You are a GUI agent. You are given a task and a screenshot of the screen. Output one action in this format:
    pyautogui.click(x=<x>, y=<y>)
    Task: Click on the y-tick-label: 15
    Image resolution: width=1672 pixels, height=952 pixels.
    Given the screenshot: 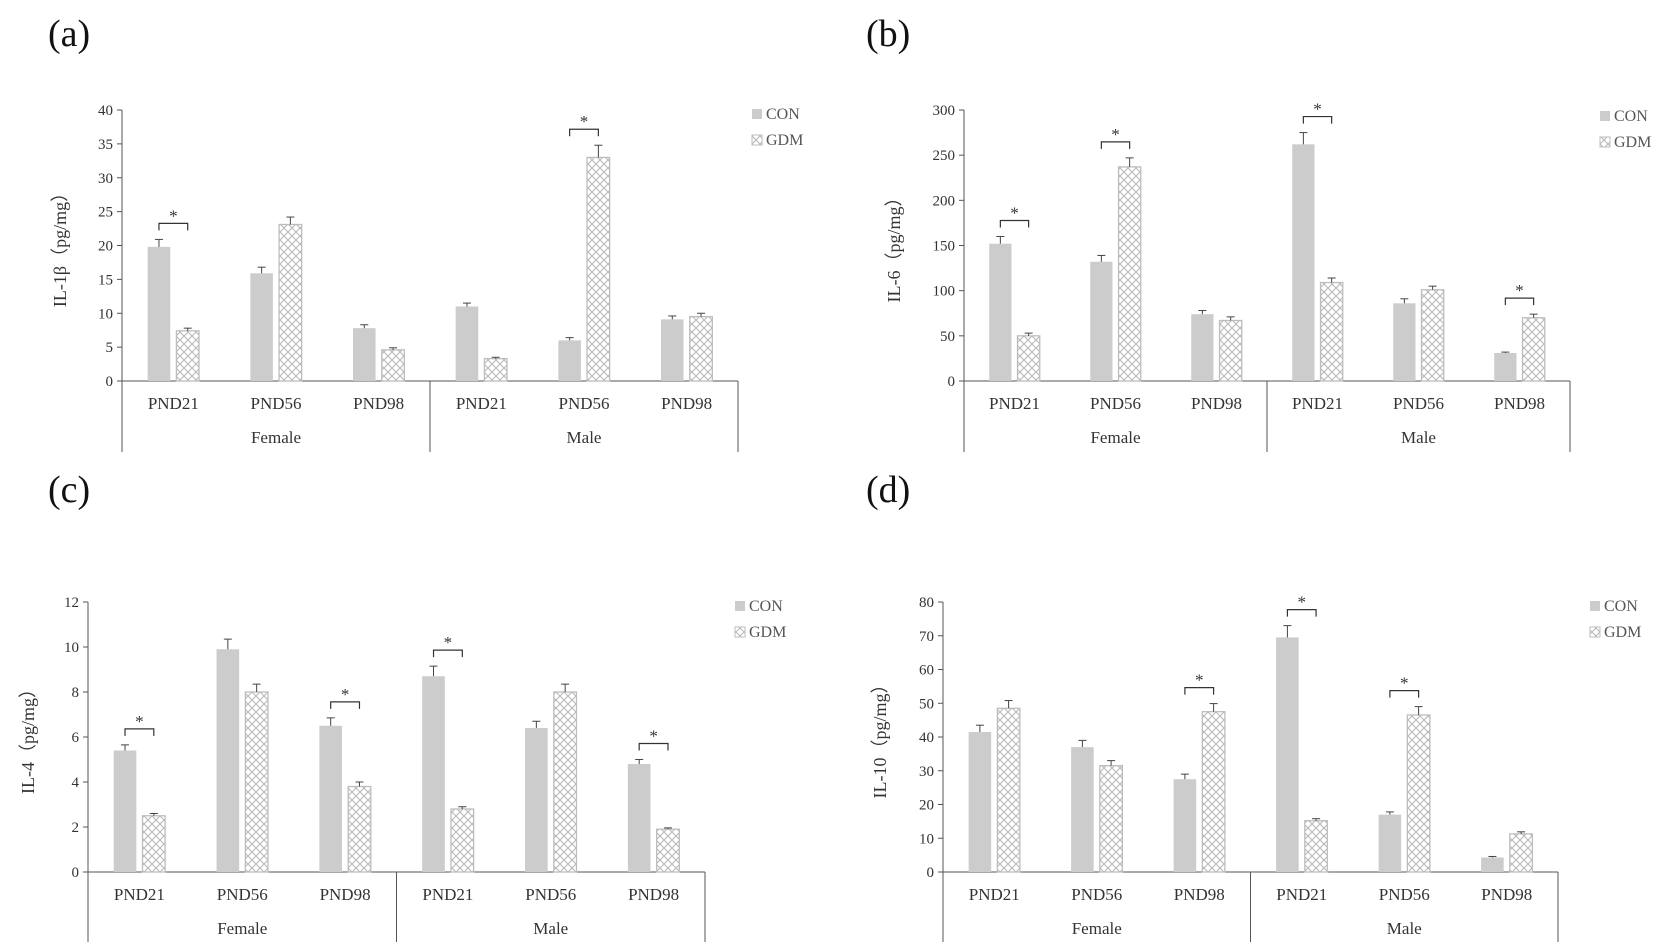 What is the action you would take?
    pyautogui.click(x=105, y=280)
    